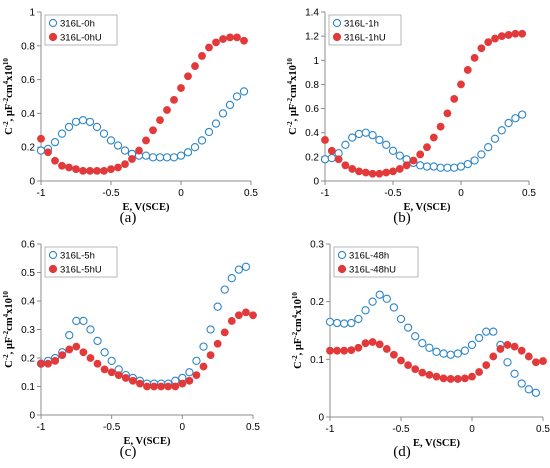 The width and height of the screenshot is (550, 468). Describe the element at coordinates (128, 452) in the screenshot. I see `panel-label: (c)` at that location.